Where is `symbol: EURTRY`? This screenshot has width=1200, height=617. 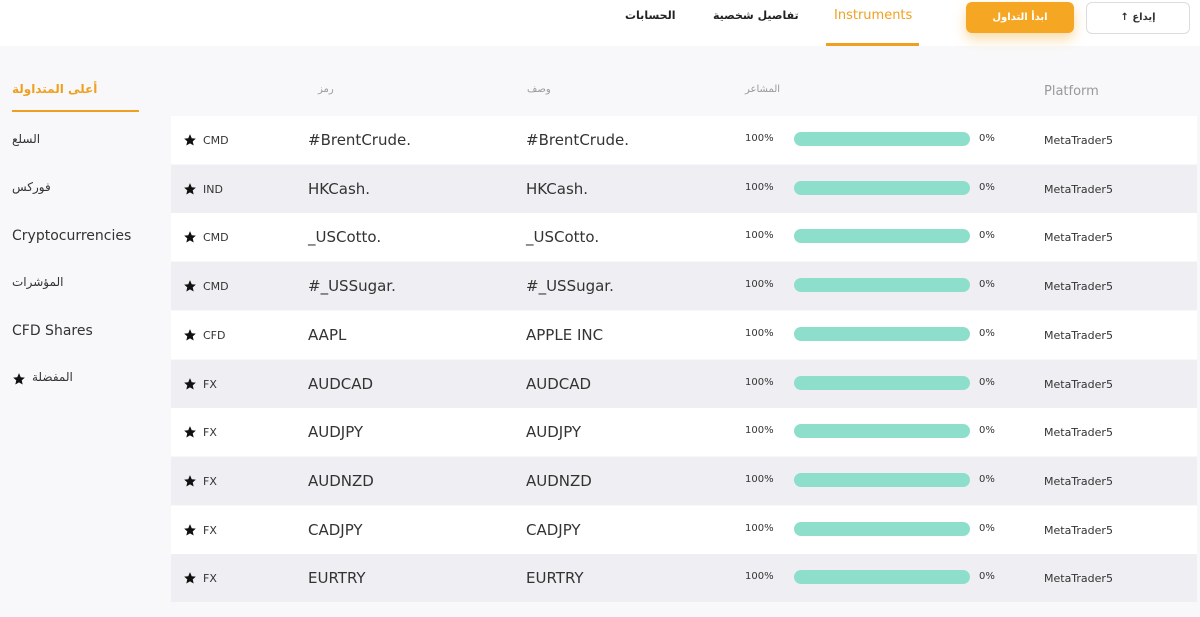
symbol: EURTRY is located at coordinates (337, 578).